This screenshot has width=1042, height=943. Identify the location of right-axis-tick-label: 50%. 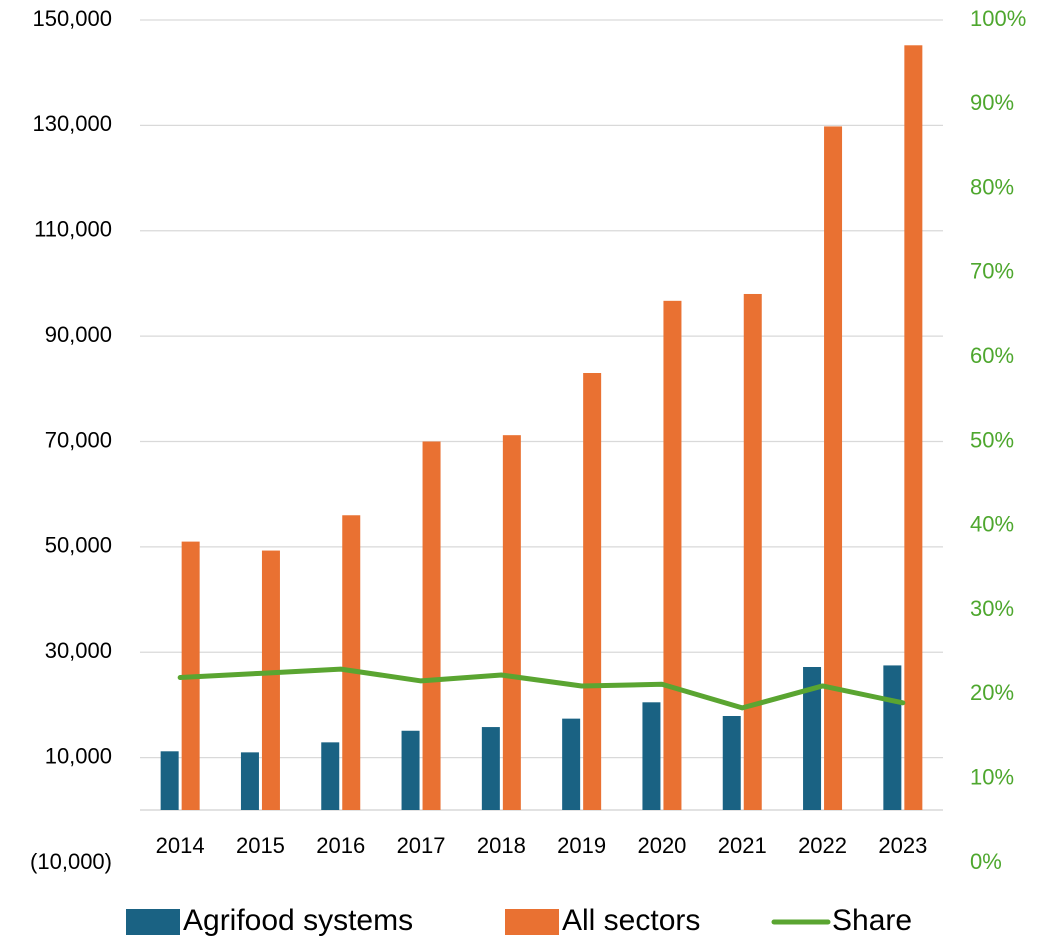
(992, 439).